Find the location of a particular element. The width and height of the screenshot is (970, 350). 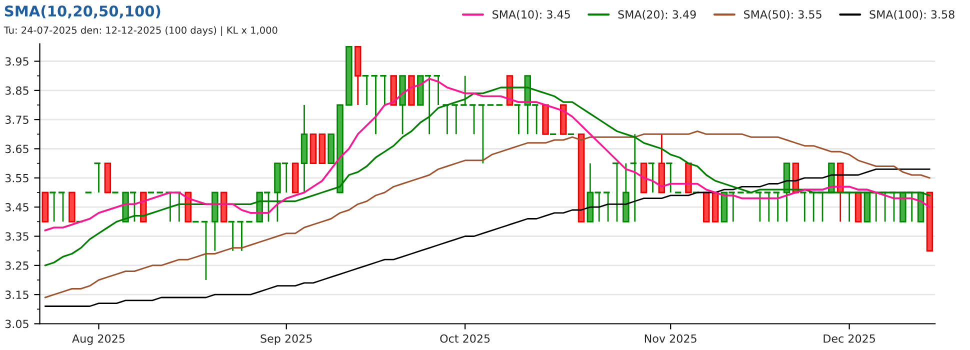

y-tick-label: 3.75 is located at coordinates (16, 120).